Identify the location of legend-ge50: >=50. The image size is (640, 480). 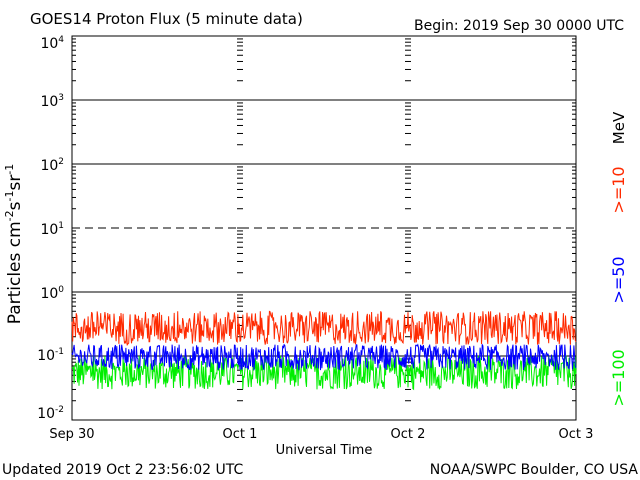
(618, 279).